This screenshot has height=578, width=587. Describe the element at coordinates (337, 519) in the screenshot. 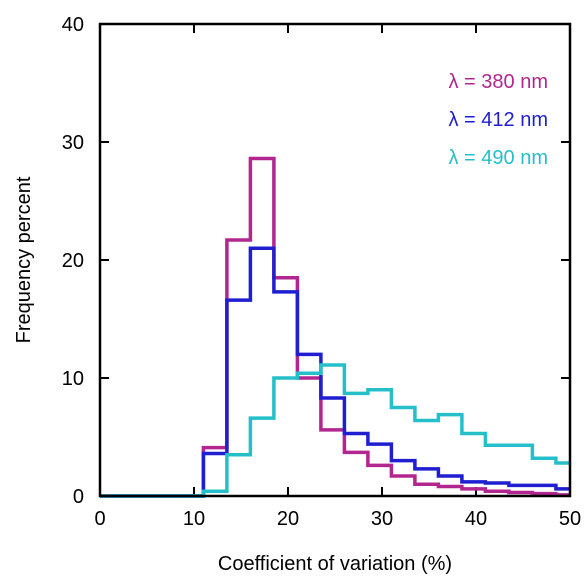

I see `x-tick-labels: 0 10 20 30 40 50` at that location.